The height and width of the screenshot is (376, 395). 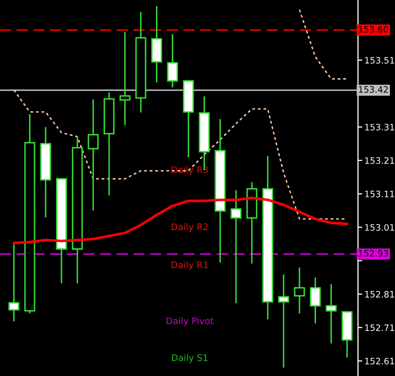 I want to click on ref-line-label: 153.42, so click(x=373, y=89).